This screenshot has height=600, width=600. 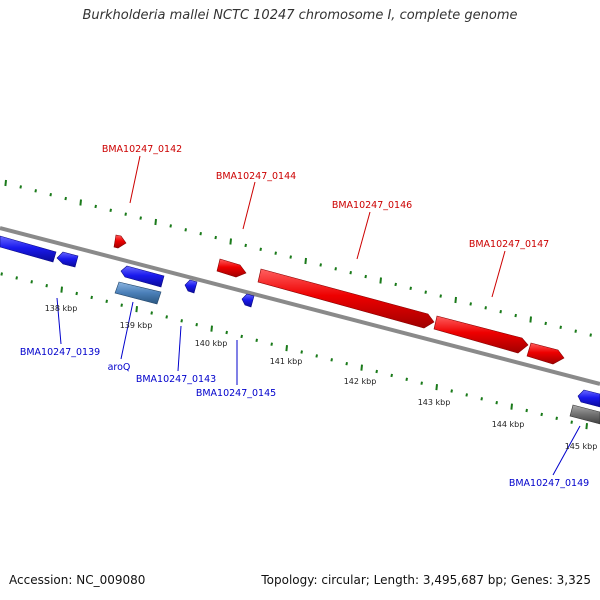 What do you see at coordinates (588, 398) in the screenshot?
I see `gene-right-blue-arrow` at bounding box center [588, 398].